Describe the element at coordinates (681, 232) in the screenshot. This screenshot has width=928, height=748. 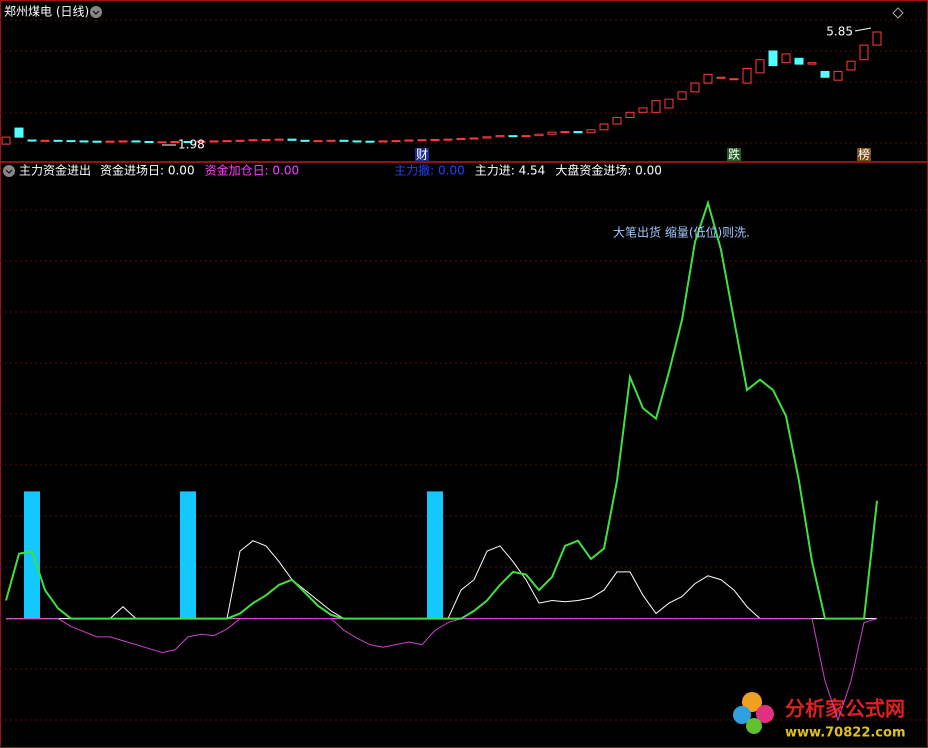
I see `chart-annotation: 大笔出货 缩量(低位)则洗.` at that location.